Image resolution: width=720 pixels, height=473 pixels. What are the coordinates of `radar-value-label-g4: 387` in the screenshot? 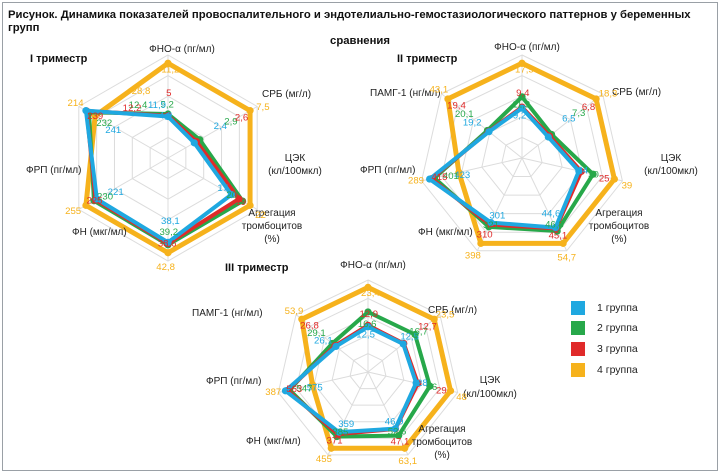 It's located at (273, 392).